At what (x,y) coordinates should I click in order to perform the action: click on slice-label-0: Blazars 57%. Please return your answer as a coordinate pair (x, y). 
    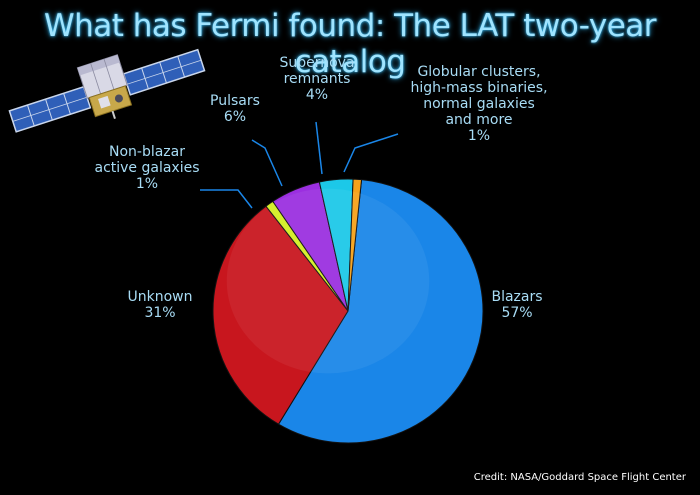
    Looking at the image, I should click on (516, 305).